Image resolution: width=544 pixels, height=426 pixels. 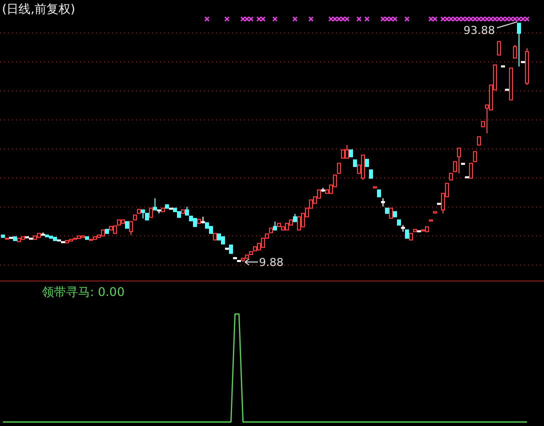 I want to click on chart-title: 领带寻马: 0.00, so click(x=83, y=292).